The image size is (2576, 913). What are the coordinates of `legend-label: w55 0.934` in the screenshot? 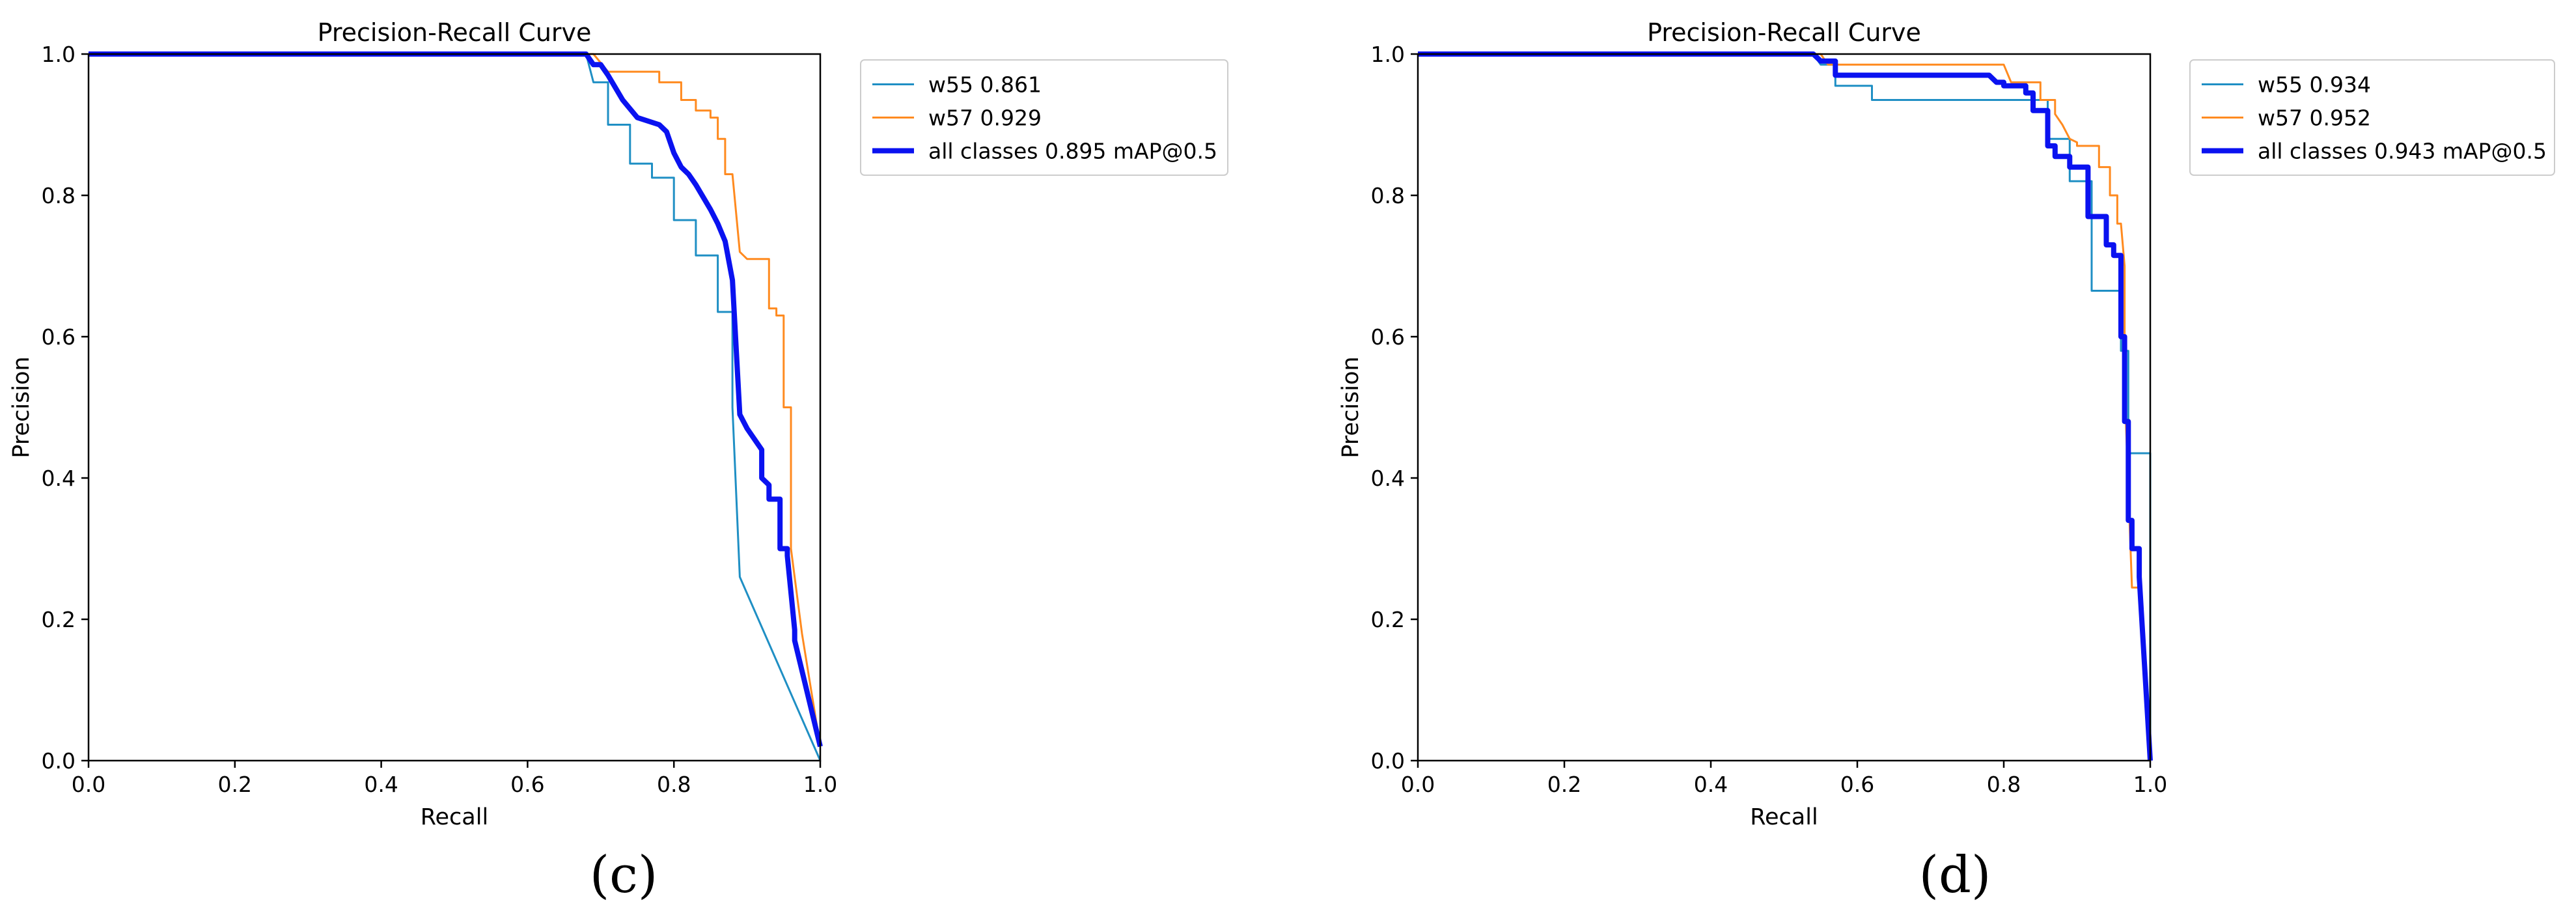 It's located at (2314, 85).